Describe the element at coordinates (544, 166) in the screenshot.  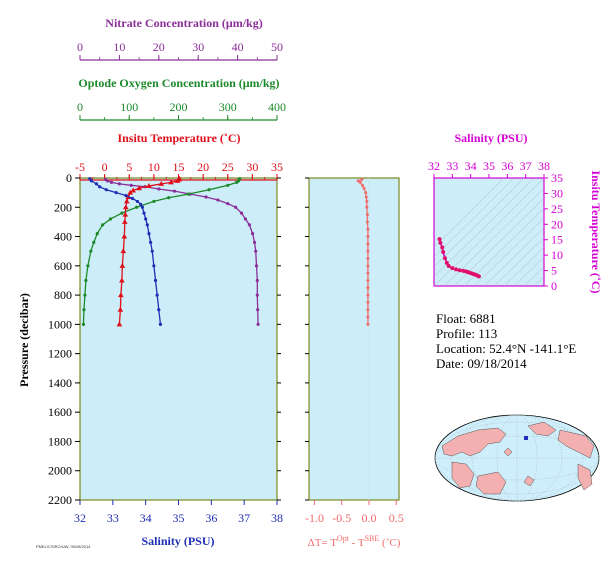
I see `ts-salinity-tick-label: 38` at that location.